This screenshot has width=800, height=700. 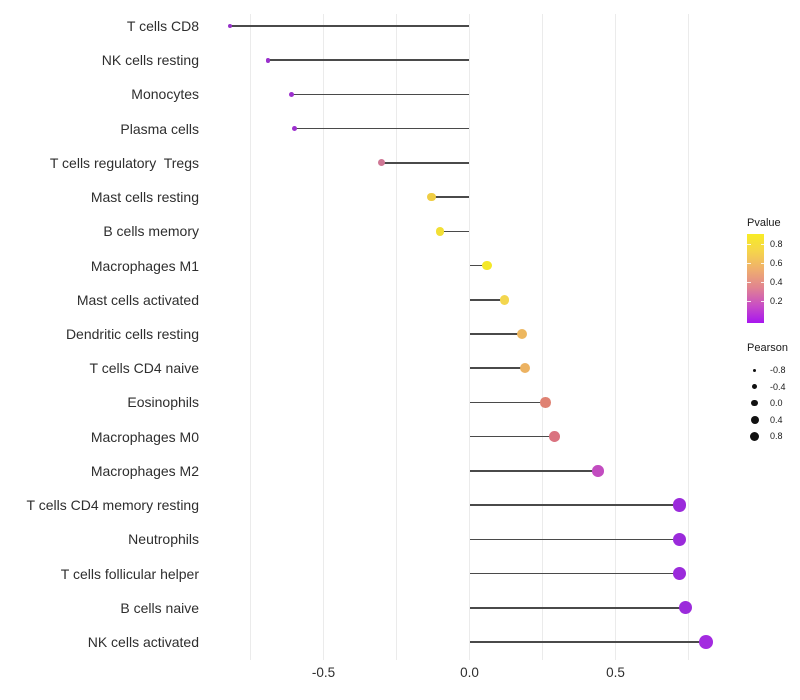 What do you see at coordinates (163, 539) in the screenshot?
I see `y-axis-label: Neutrophils` at bounding box center [163, 539].